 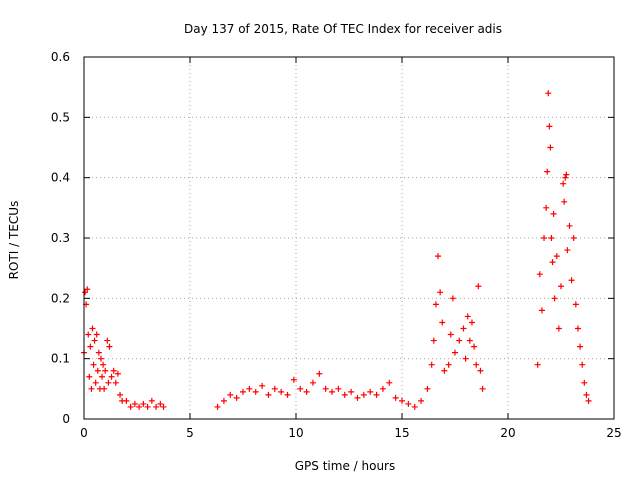 What do you see at coordinates (507, 433) in the screenshot?
I see `x-tick-label: 20` at bounding box center [507, 433].